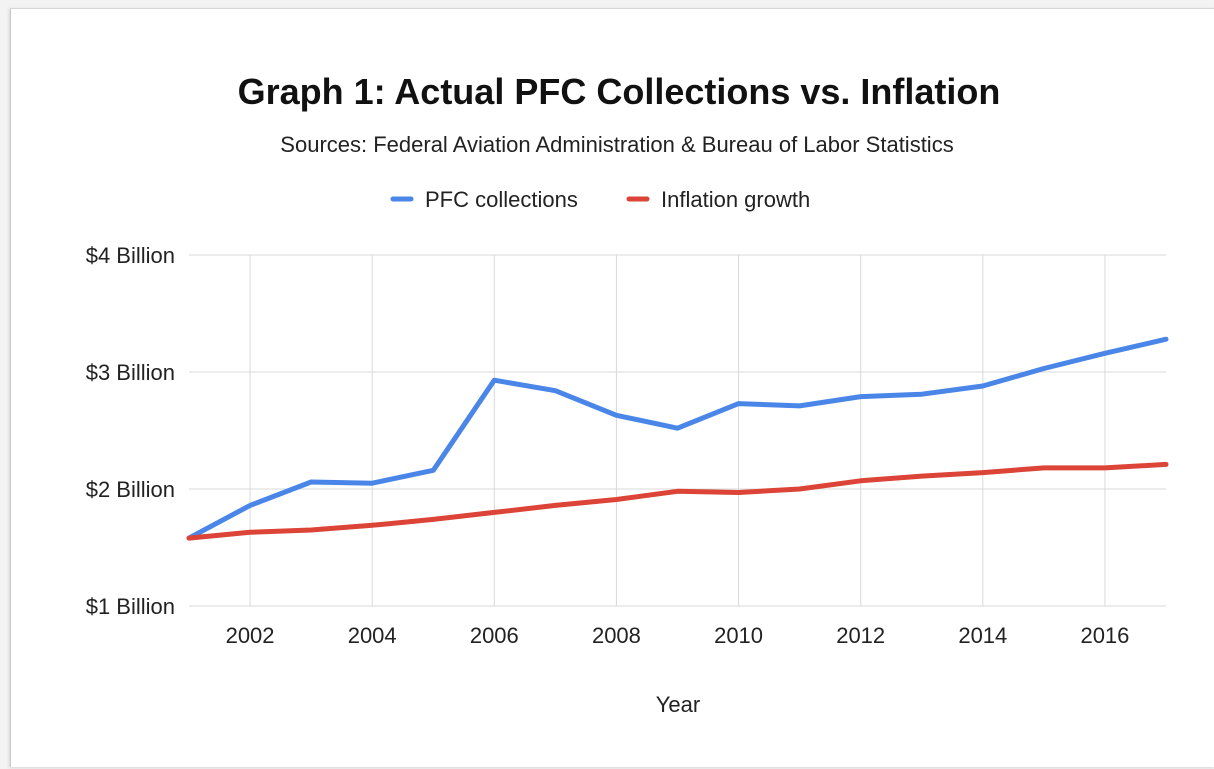 The width and height of the screenshot is (1214, 769). I want to click on x-tick-label: 2010, so click(738, 635).